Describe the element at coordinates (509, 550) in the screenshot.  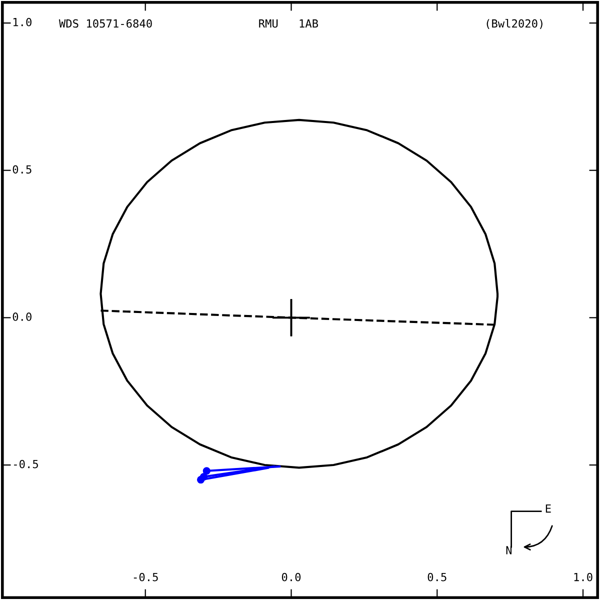
I see `annotation: N` at that location.